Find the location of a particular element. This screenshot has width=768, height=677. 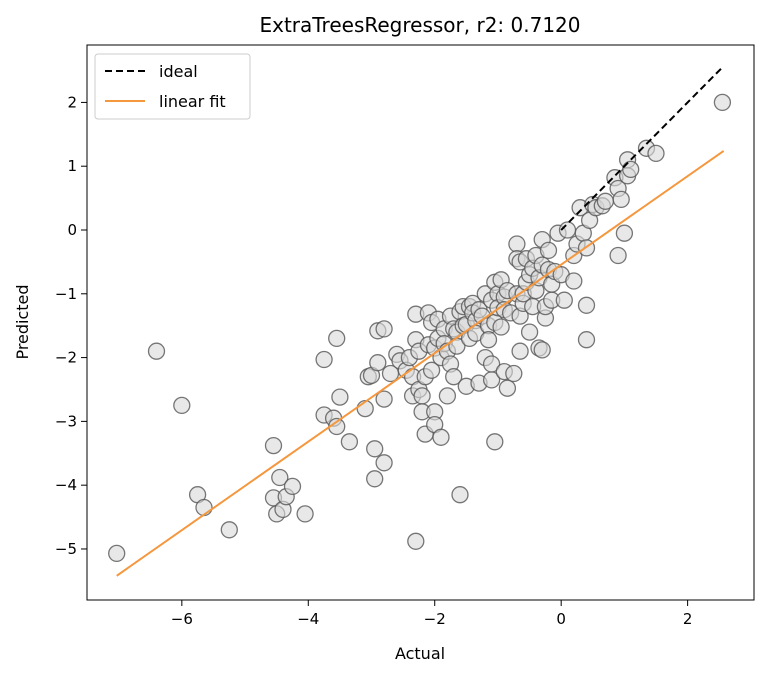

y-tick-label: −2 is located at coordinates (66, 358).